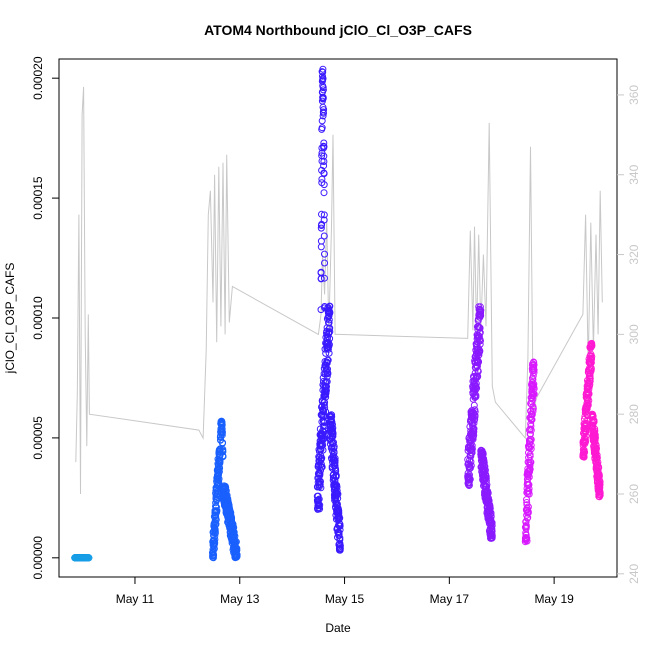 This screenshot has height=650, width=650. What do you see at coordinates (338, 628) in the screenshot?
I see `x-axis-label: Date` at bounding box center [338, 628].